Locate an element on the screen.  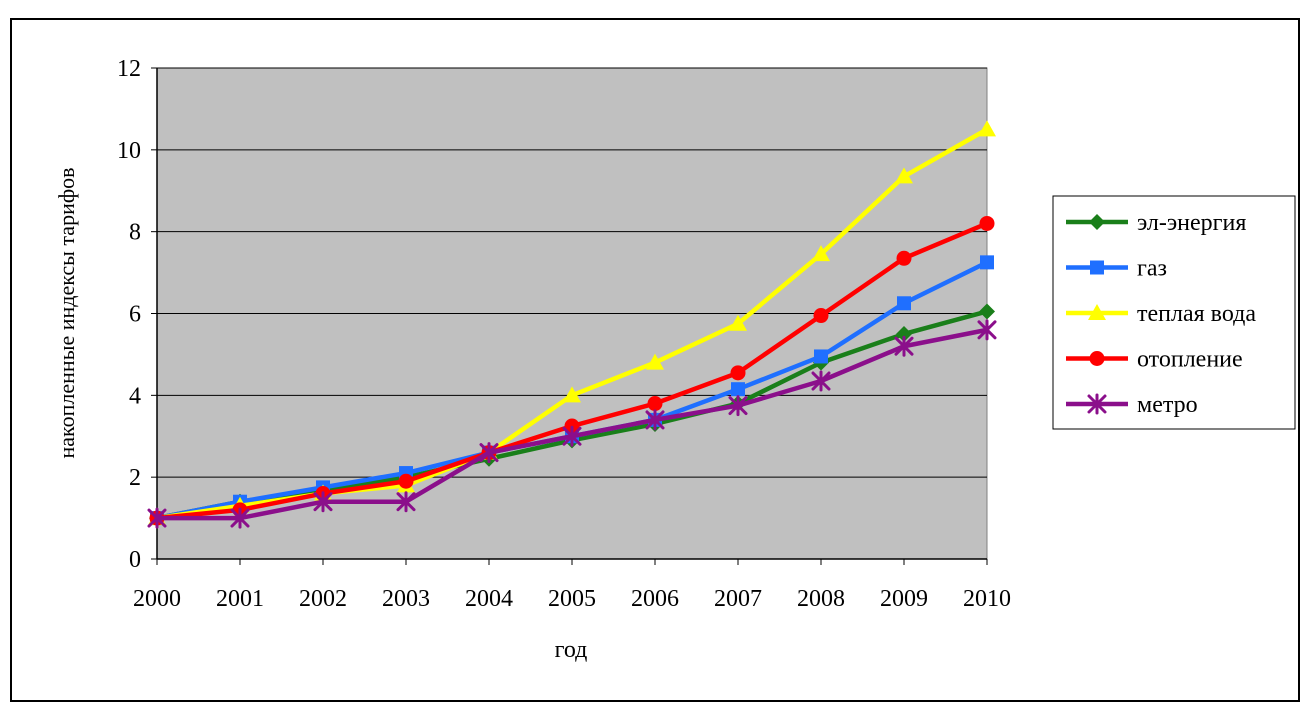
legend-label-1: газ is located at coordinates (1152, 269).